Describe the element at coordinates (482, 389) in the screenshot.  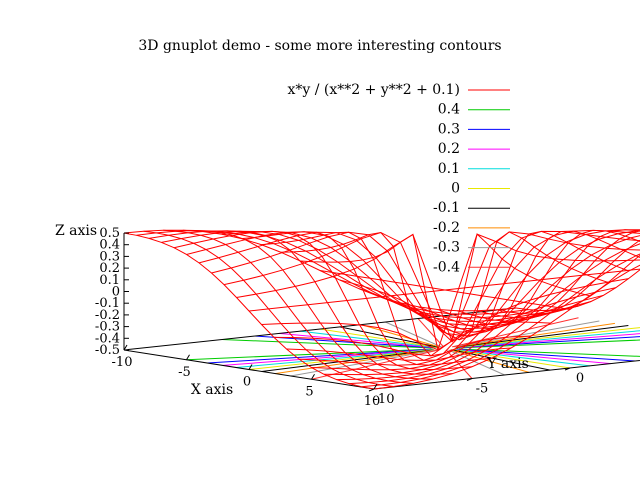
I see `y-tick-label: -5` at that location.